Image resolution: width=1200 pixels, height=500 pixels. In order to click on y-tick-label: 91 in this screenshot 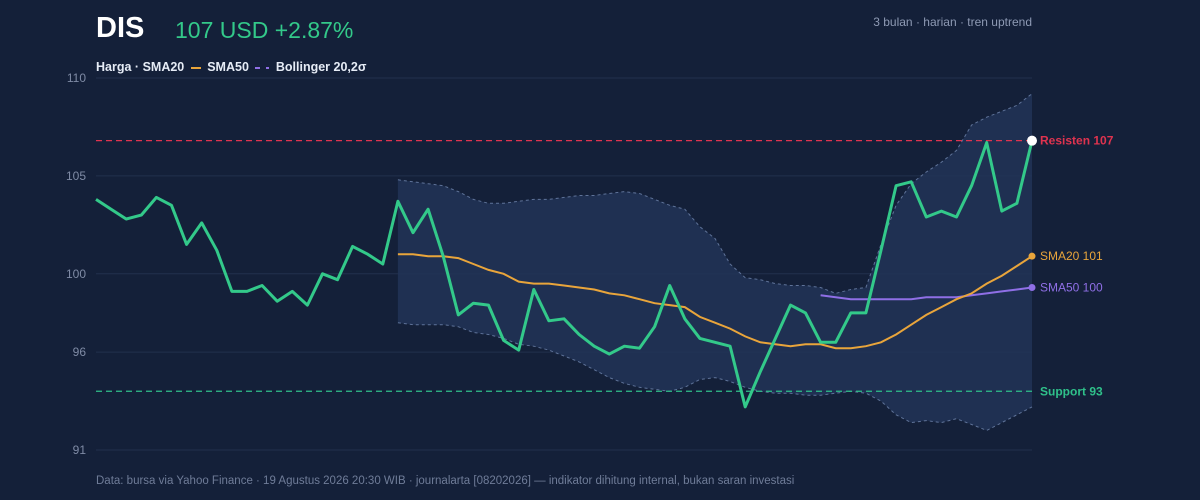, I will do `click(80, 450)`.